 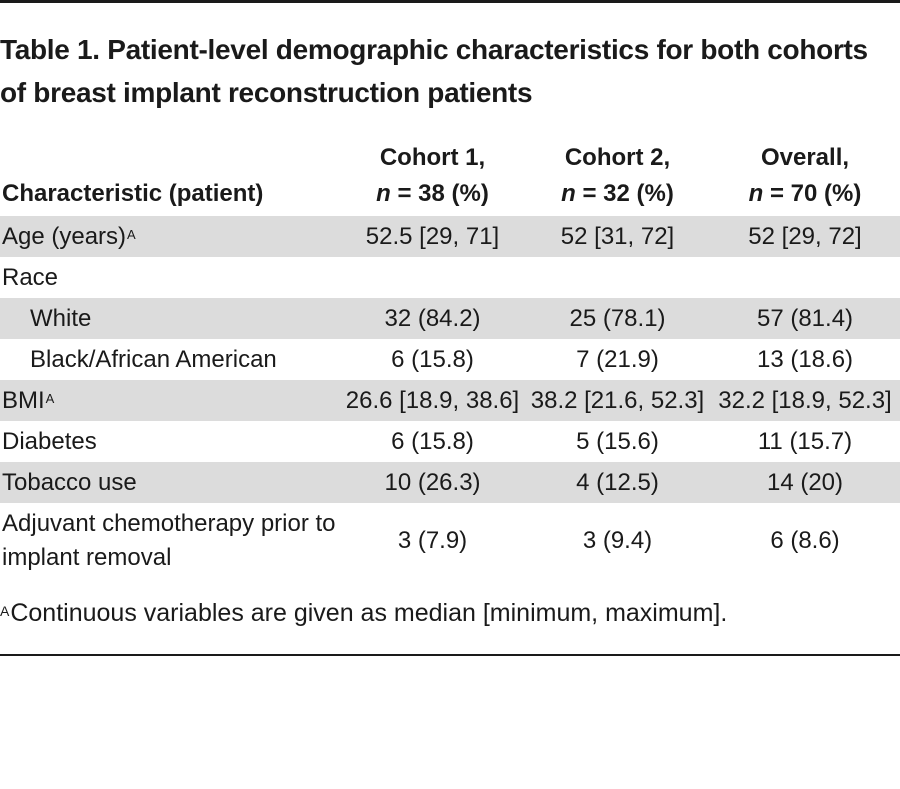 What do you see at coordinates (23, 400) in the screenshot?
I see `row-label-text: BMI` at bounding box center [23, 400].